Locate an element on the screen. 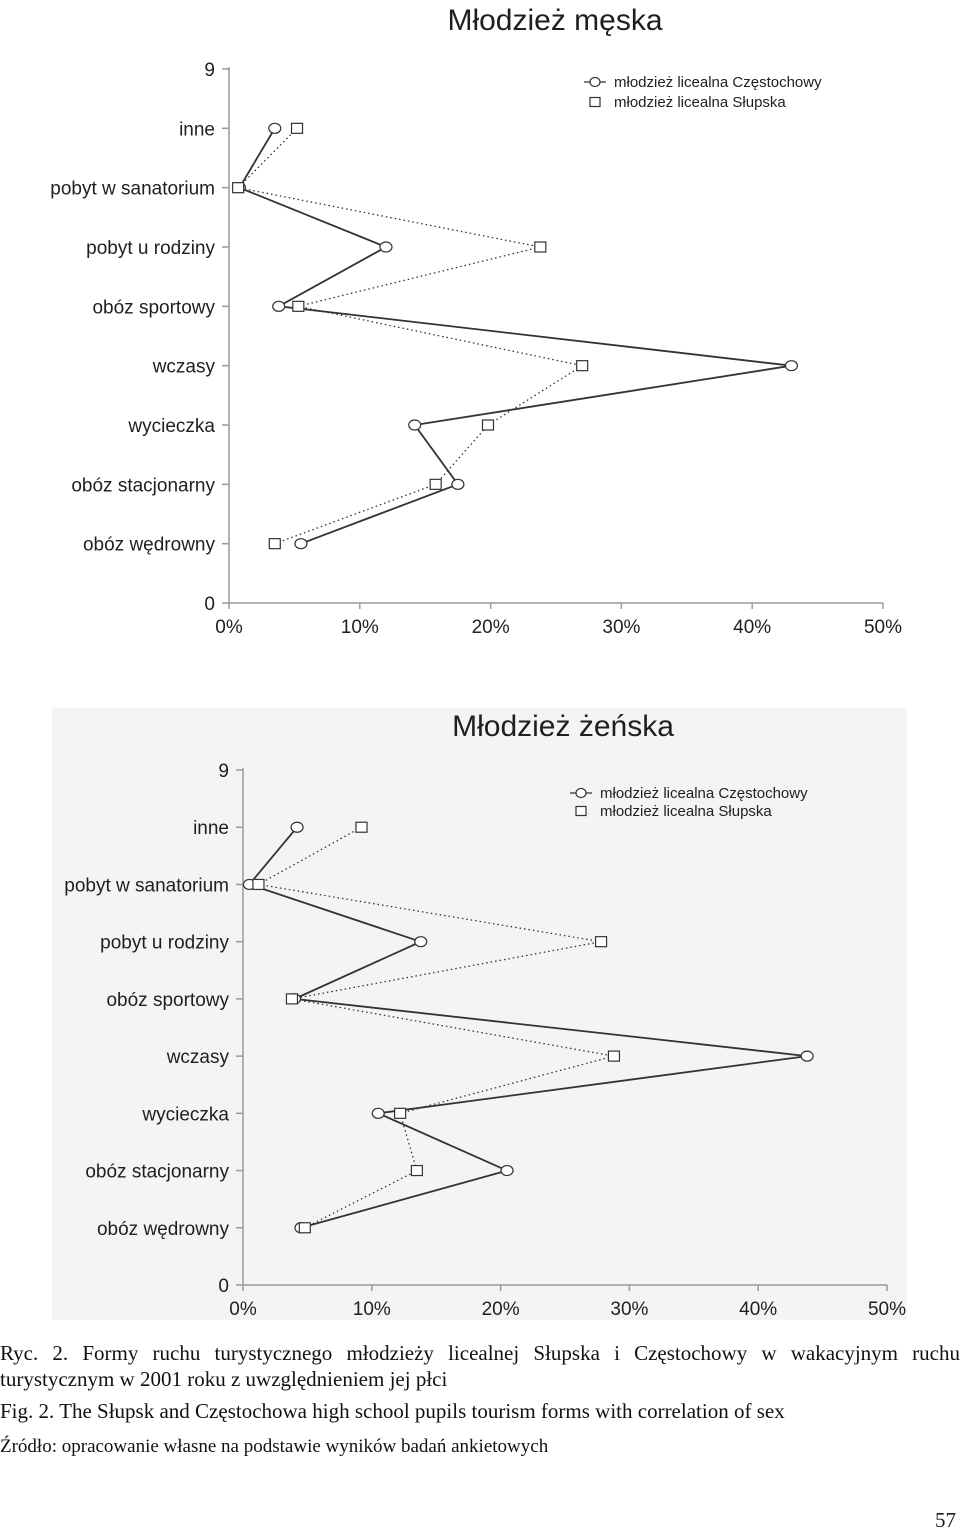  female-chart-category-label: wczasy is located at coordinates (198, 1057).